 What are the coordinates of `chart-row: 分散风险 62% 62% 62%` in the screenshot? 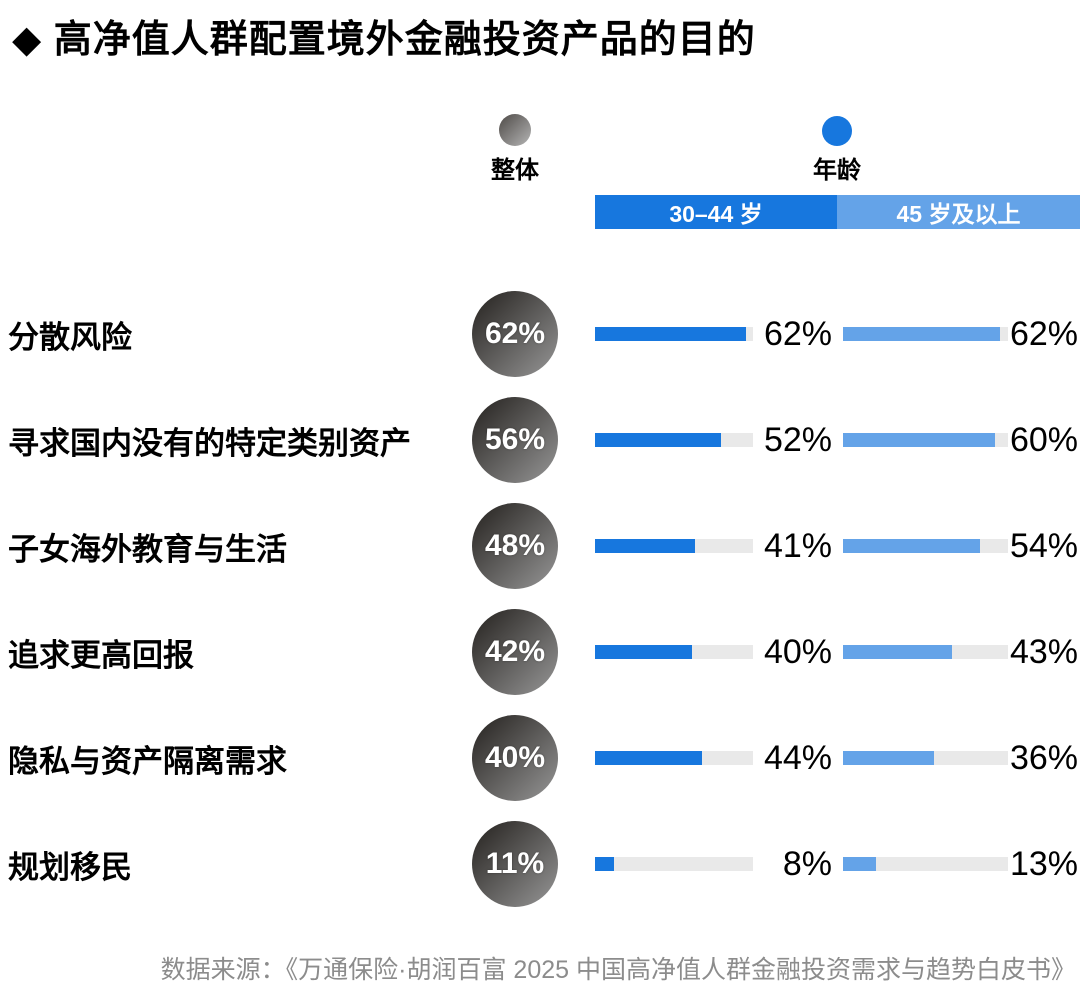 It's located at (540, 334).